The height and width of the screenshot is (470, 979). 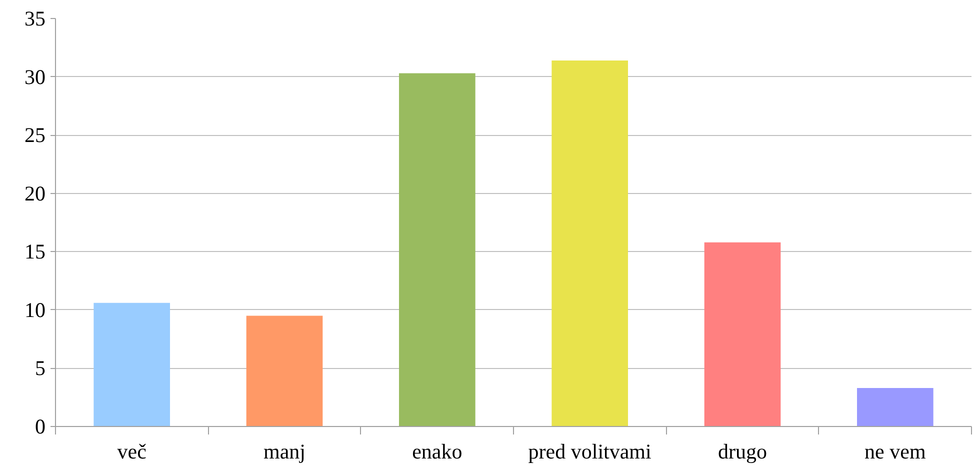 What do you see at coordinates (35, 76) in the screenshot?
I see `y-tick-label: 30` at bounding box center [35, 76].